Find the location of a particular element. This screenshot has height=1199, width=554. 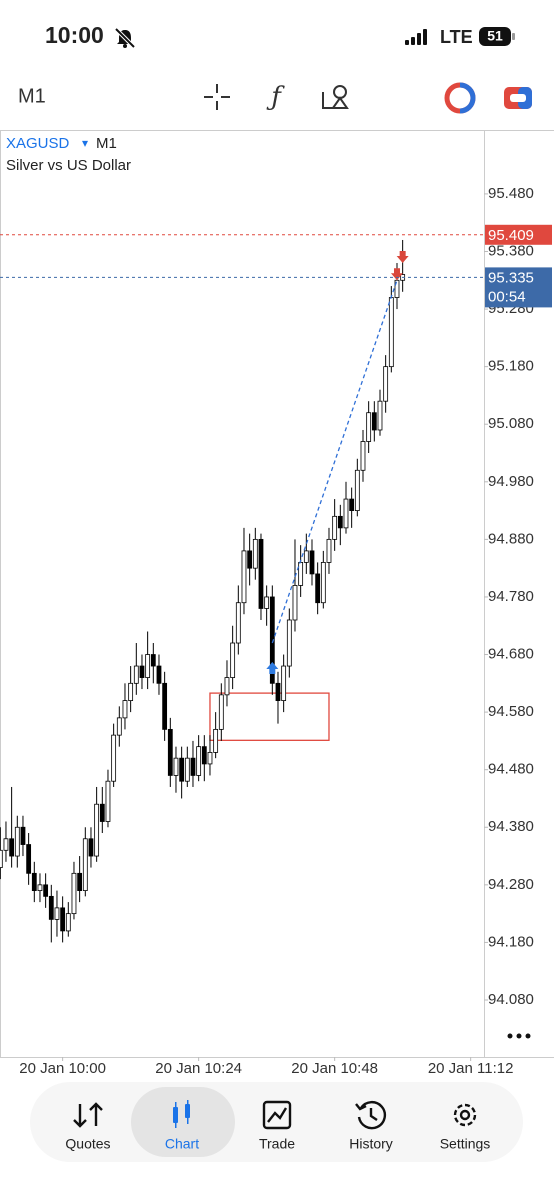

timeframe-button: M1 is located at coordinates (32, 96).